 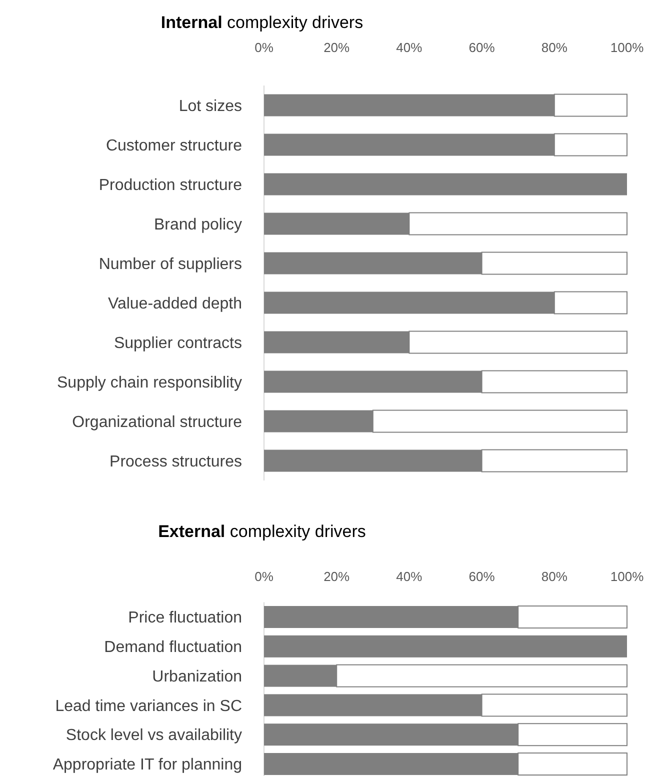 I want to click on y-tick-label: Number of suppliers, so click(x=170, y=264).